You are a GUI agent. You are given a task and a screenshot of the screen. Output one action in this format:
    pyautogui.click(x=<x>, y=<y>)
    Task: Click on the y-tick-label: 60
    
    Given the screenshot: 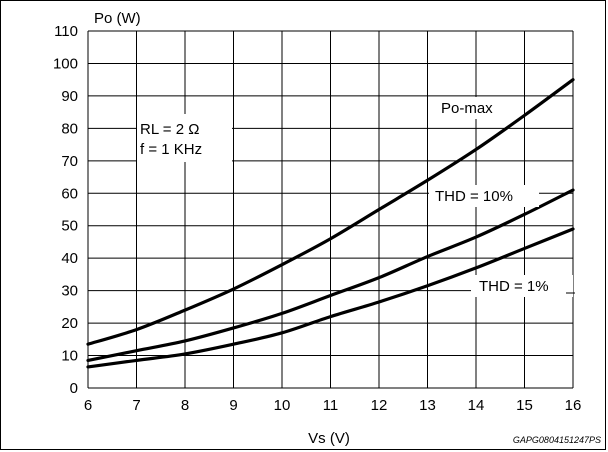 What is the action you would take?
    pyautogui.click(x=69, y=193)
    